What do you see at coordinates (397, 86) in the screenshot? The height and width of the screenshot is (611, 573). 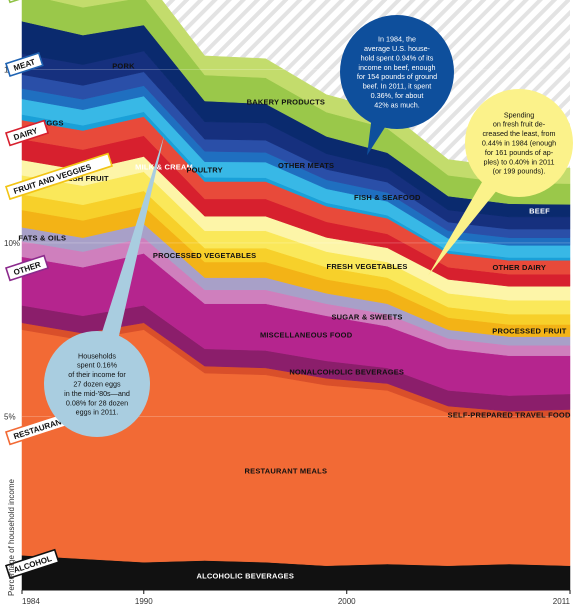 I see `annotation-beef-text: beef. In 2011, it spent` at bounding box center [397, 86].